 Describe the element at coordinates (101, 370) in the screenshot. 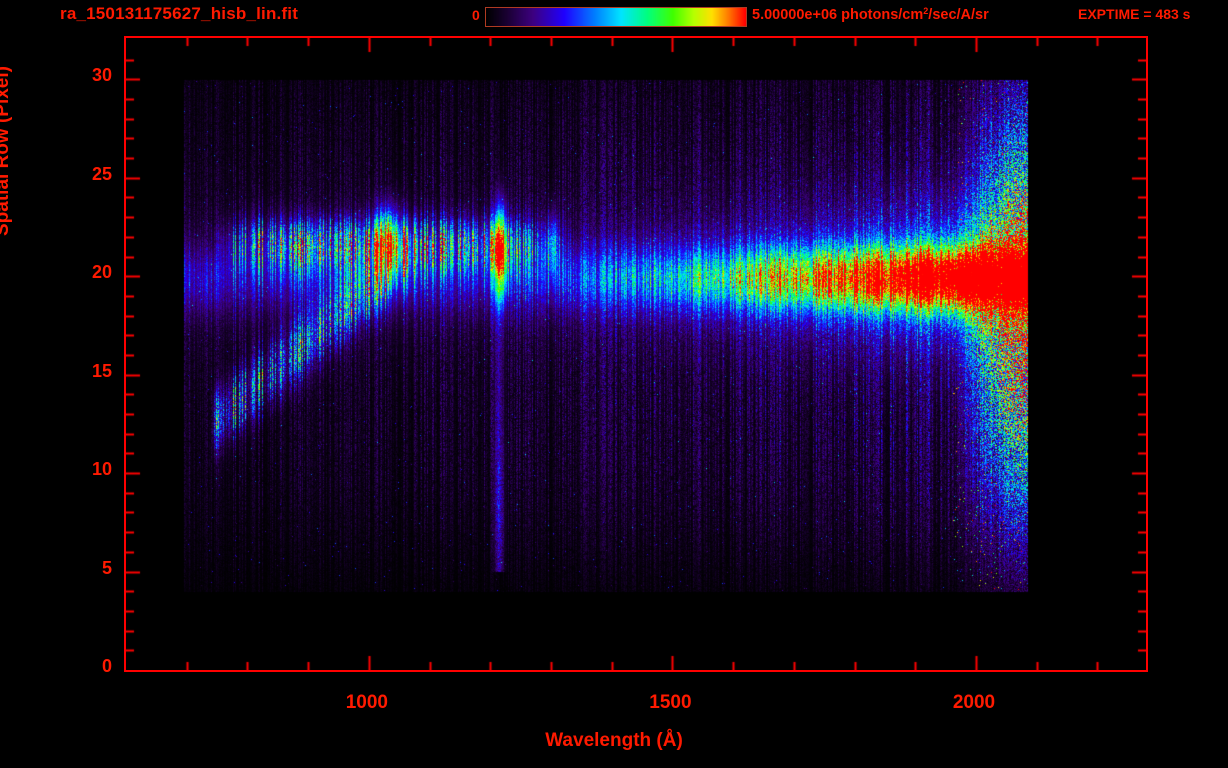

I see `y-tick-label: 15` at that location.